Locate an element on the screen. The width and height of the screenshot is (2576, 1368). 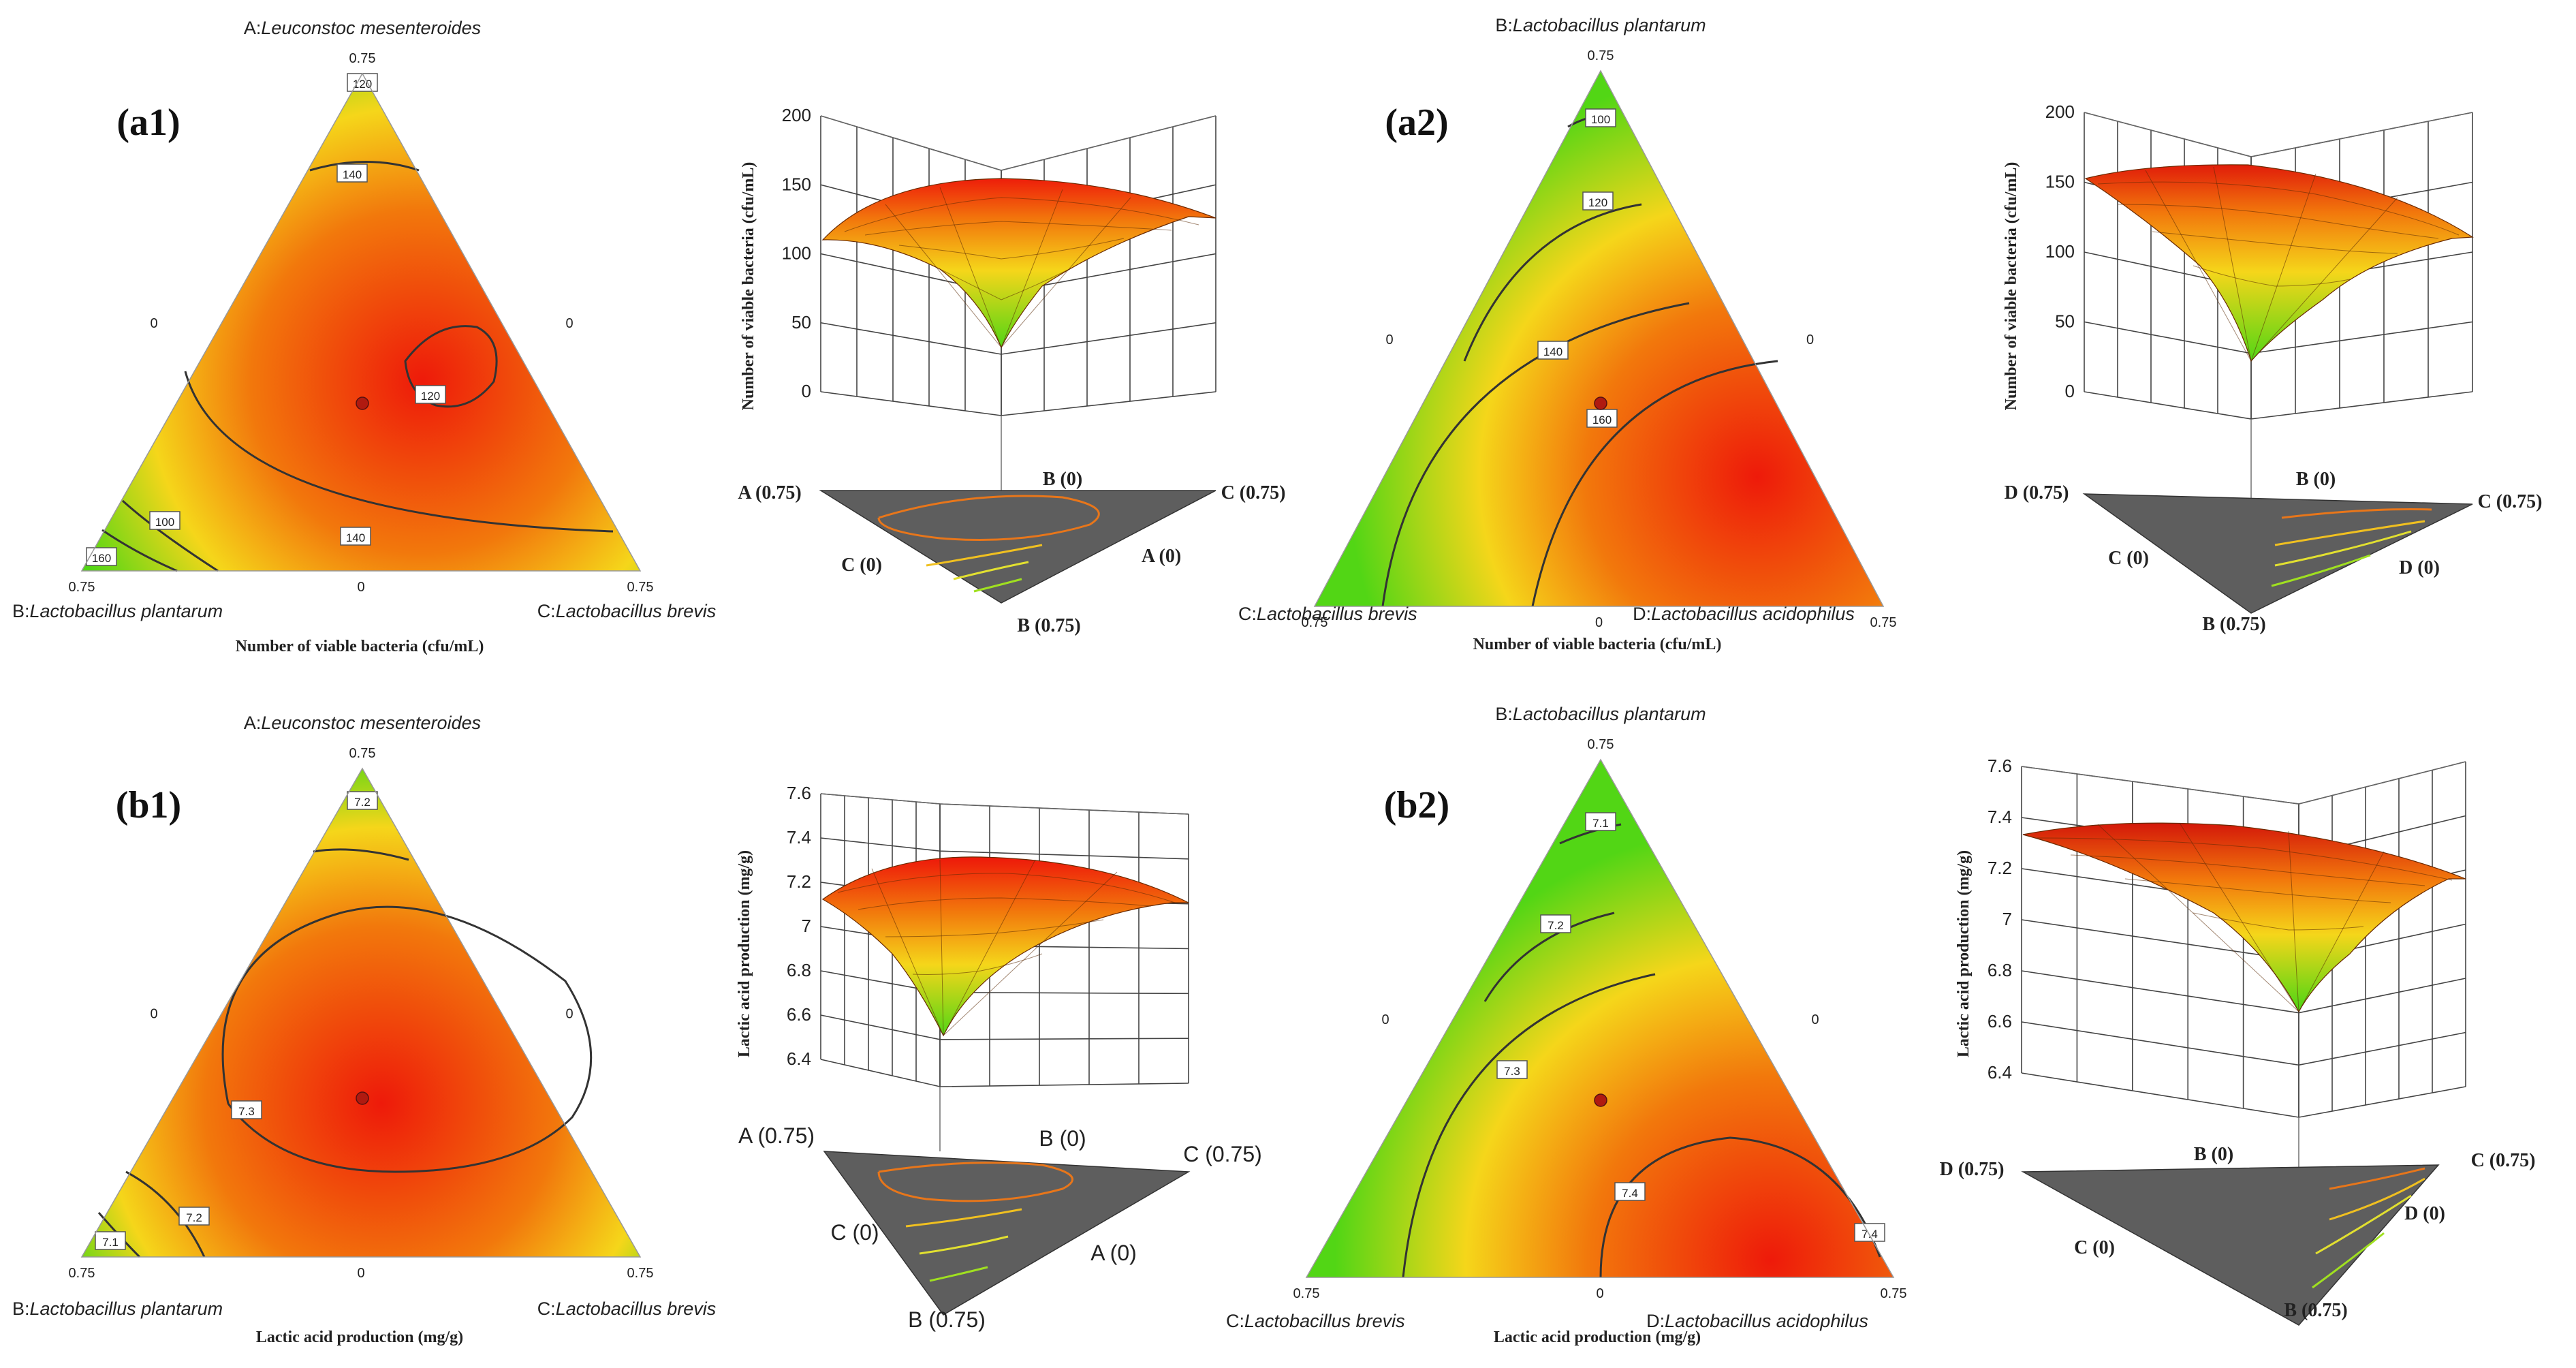
contour-label-text: 120 is located at coordinates (362, 84).